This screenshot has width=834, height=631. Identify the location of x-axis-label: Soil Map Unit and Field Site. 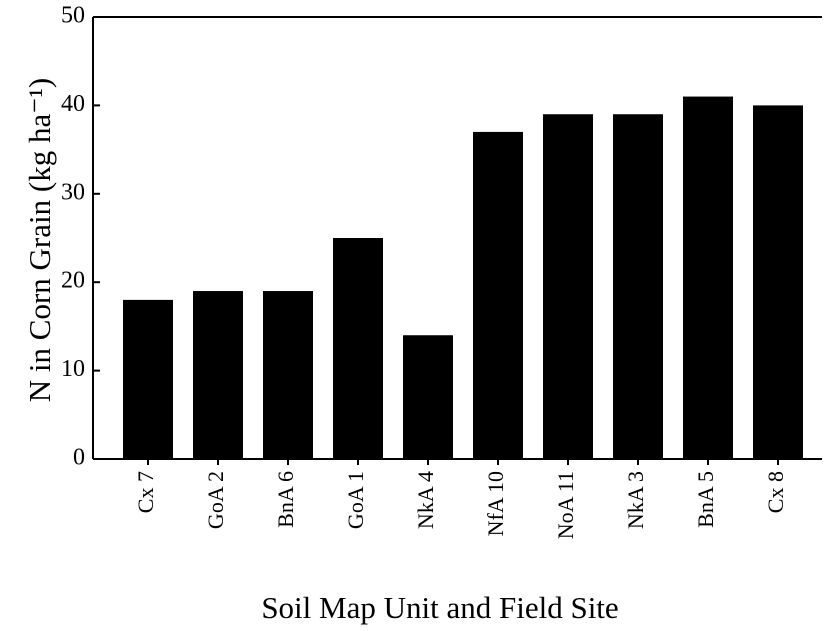
(439, 607).